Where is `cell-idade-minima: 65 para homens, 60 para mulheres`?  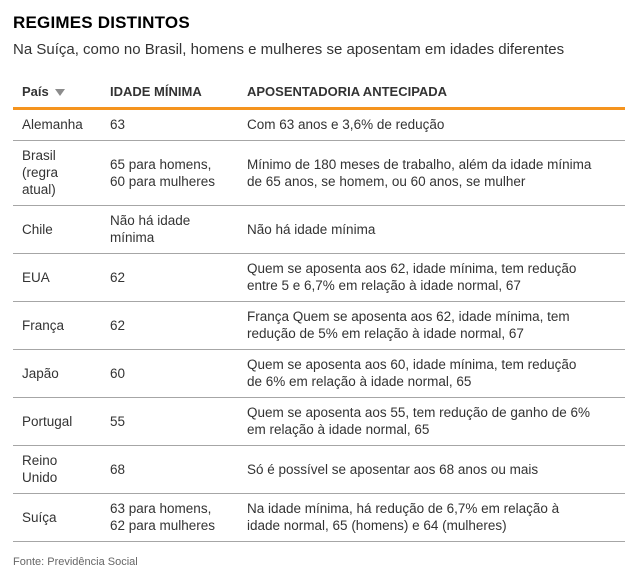
cell-idade-minima: 65 para homens, 60 para mulheres is located at coordinates (178, 173).